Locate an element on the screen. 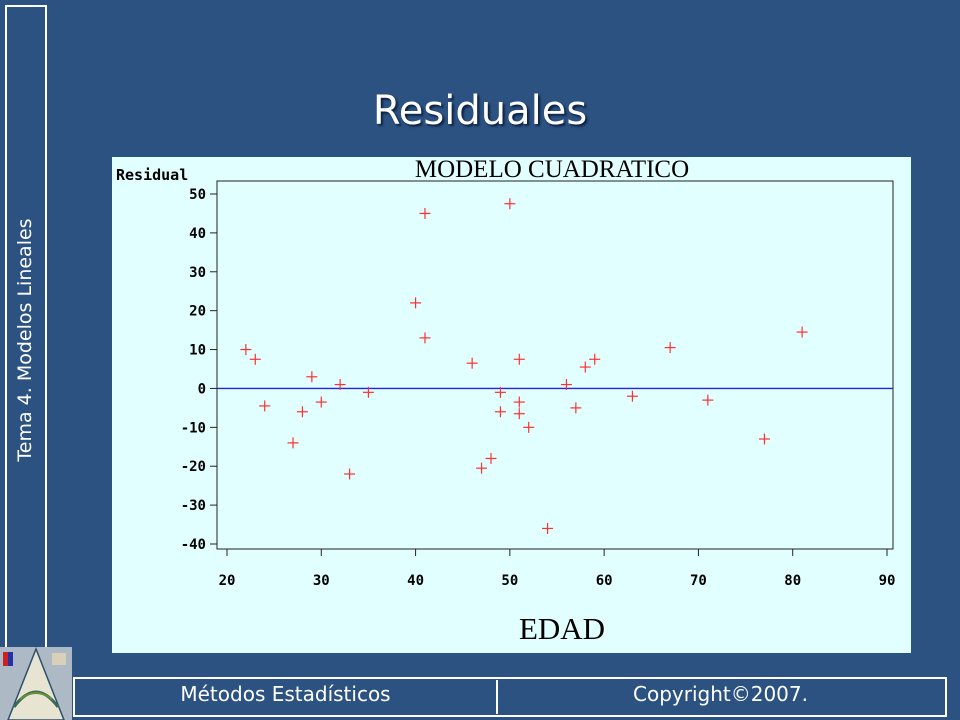 The height and width of the screenshot is (720, 960). x-tick-label: 70 is located at coordinates (698, 581).